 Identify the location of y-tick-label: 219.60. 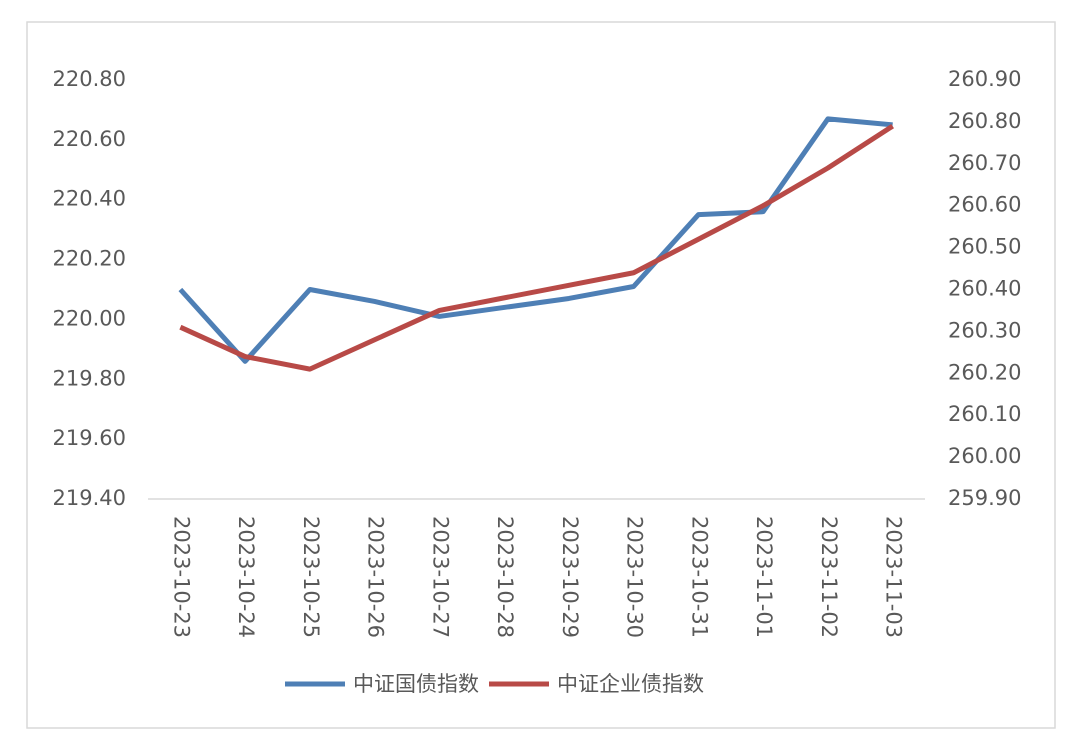
(89, 438).